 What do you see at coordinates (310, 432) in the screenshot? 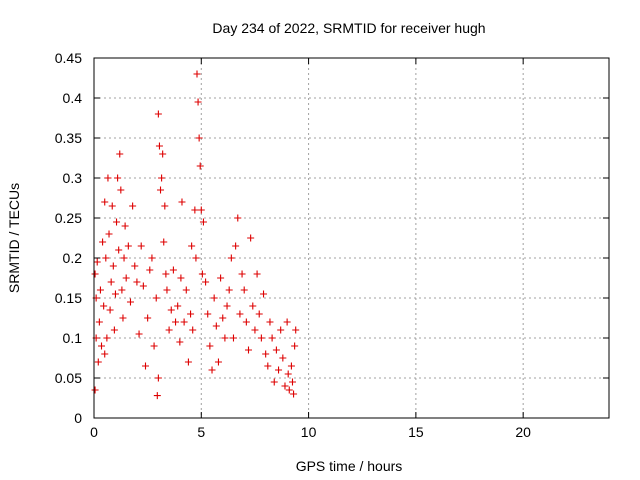
I see `x-tick-labels: 0 5 10 15 20` at bounding box center [310, 432].